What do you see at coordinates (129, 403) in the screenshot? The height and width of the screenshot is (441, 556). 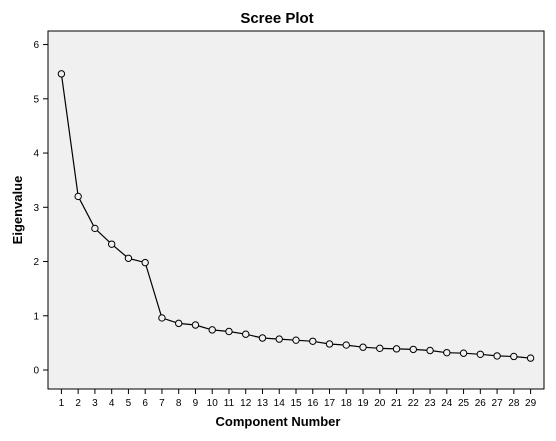 I see `x-tick-label: 5` at bounding box center [129, 403].